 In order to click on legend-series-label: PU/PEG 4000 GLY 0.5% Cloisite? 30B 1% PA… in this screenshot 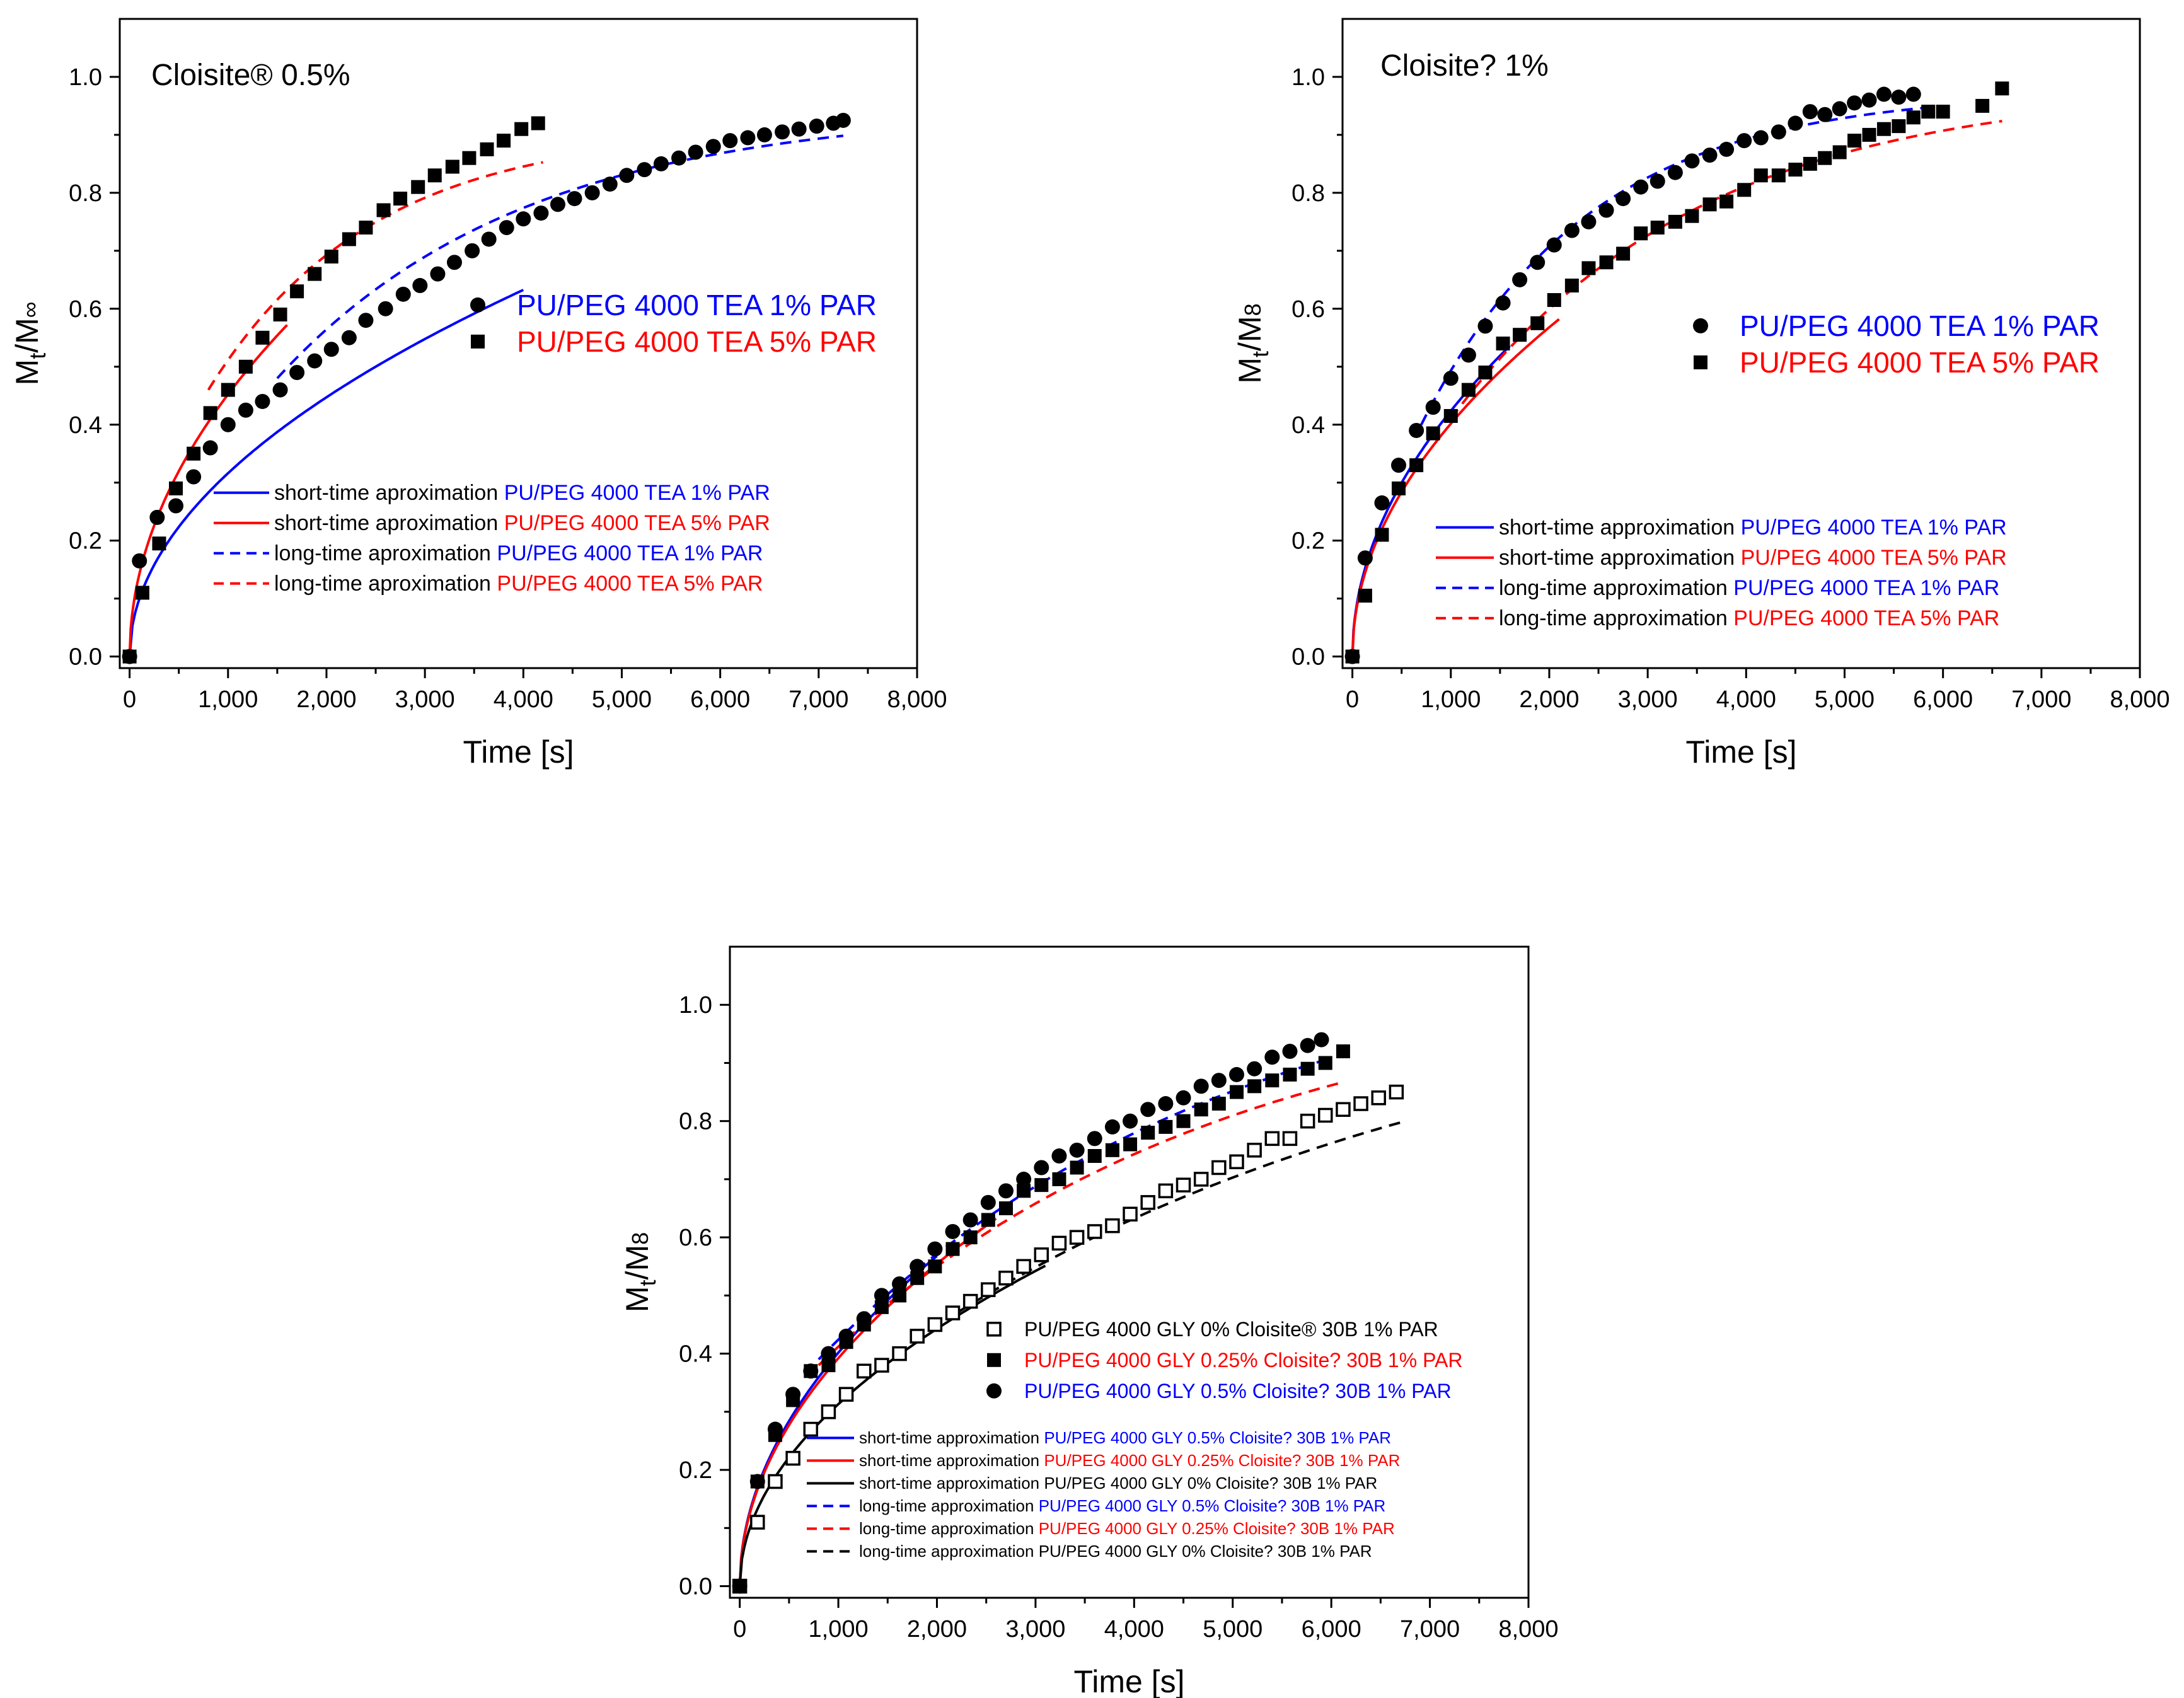, I will do `click(1217, 1437)`.